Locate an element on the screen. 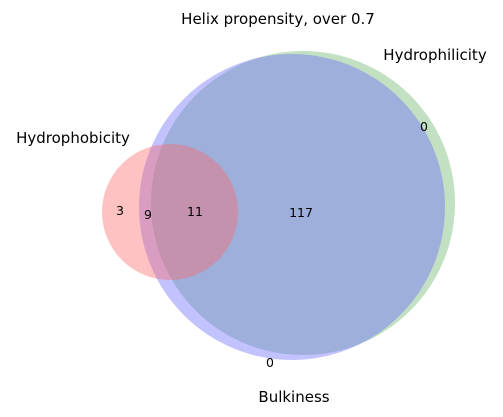 The height and width of the screenshot is (417, 503). region-count-all-three: 11 is located at coordinates (195, 211).